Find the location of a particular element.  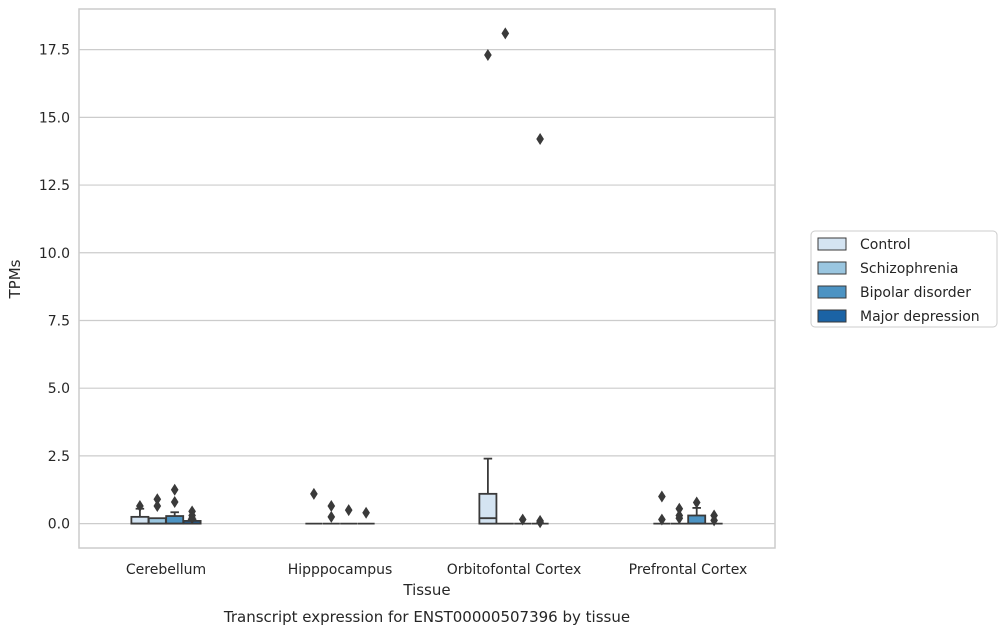

y-tick-label: 0.0 is located at coordinates (59, 525).